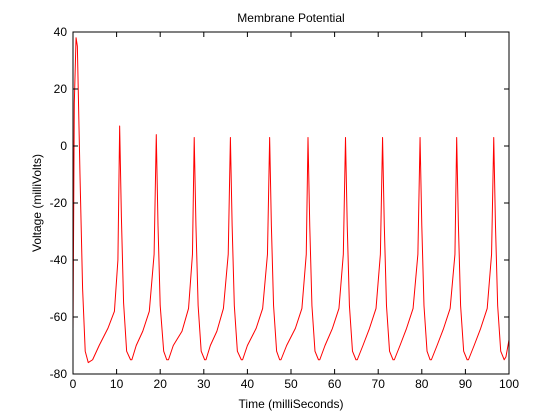 This screenshot has width=560, height=420. What do you see at coordinates (422, 384) in the screenshot?
I see `x-tick-label-8: 80` at bounding box center [422, 384].